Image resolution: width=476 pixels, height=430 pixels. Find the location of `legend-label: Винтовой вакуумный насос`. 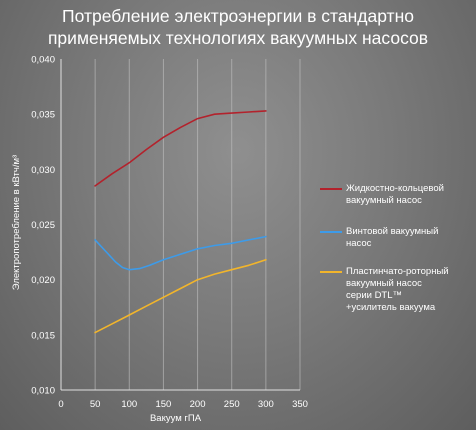

legend-label: Винтовой вакуумный насос is located at coordinates (392, 237).